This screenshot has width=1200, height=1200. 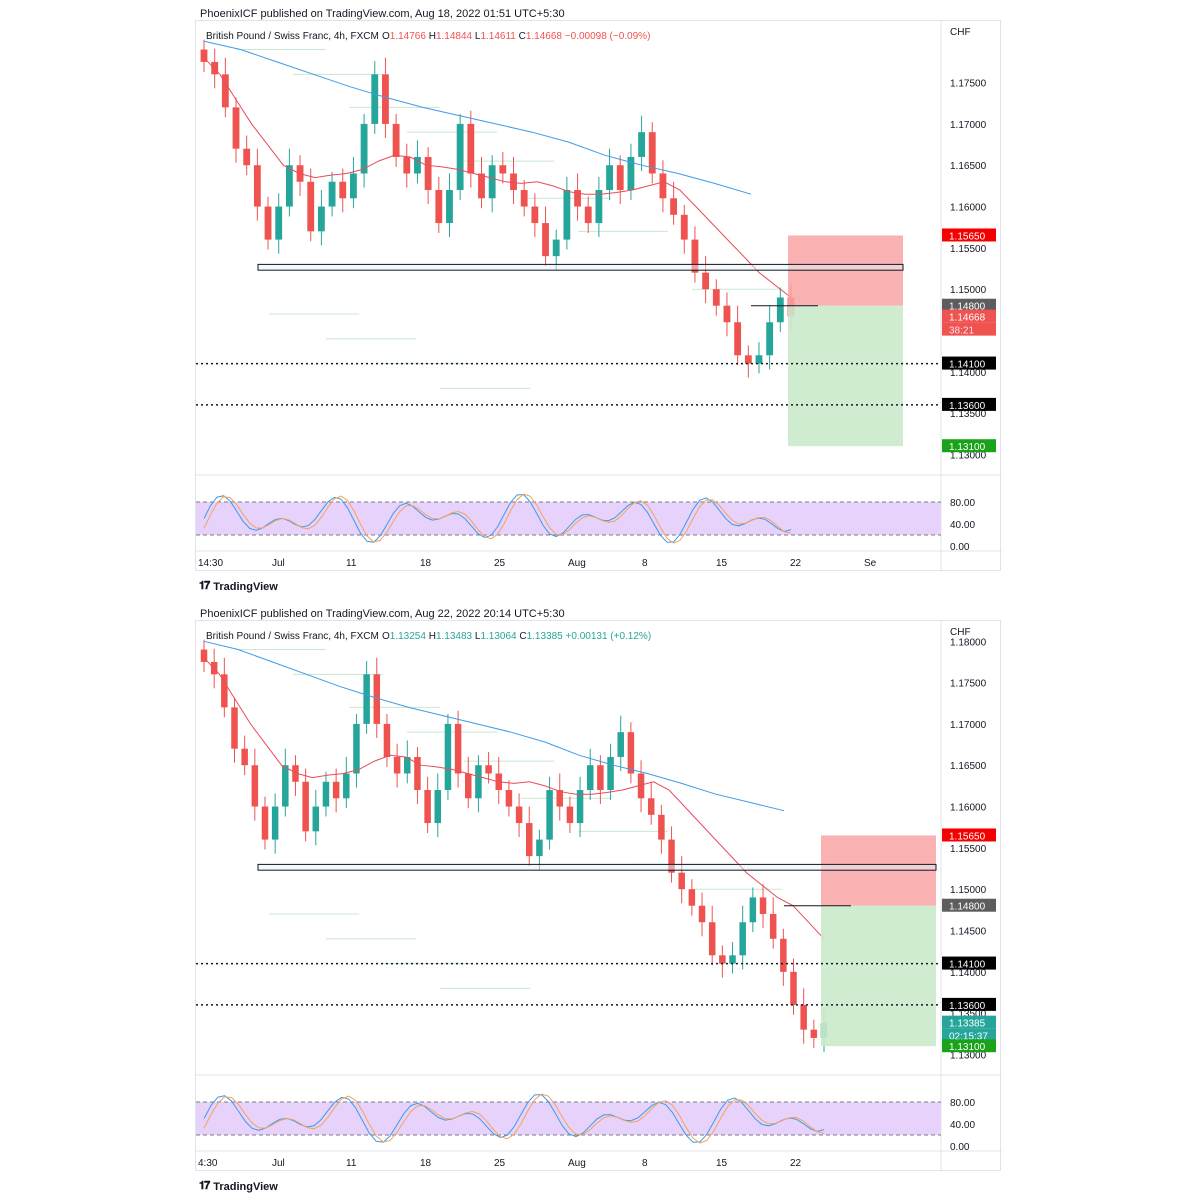 I want to click on time-tick-label: 11, so click(x=351, y=563).